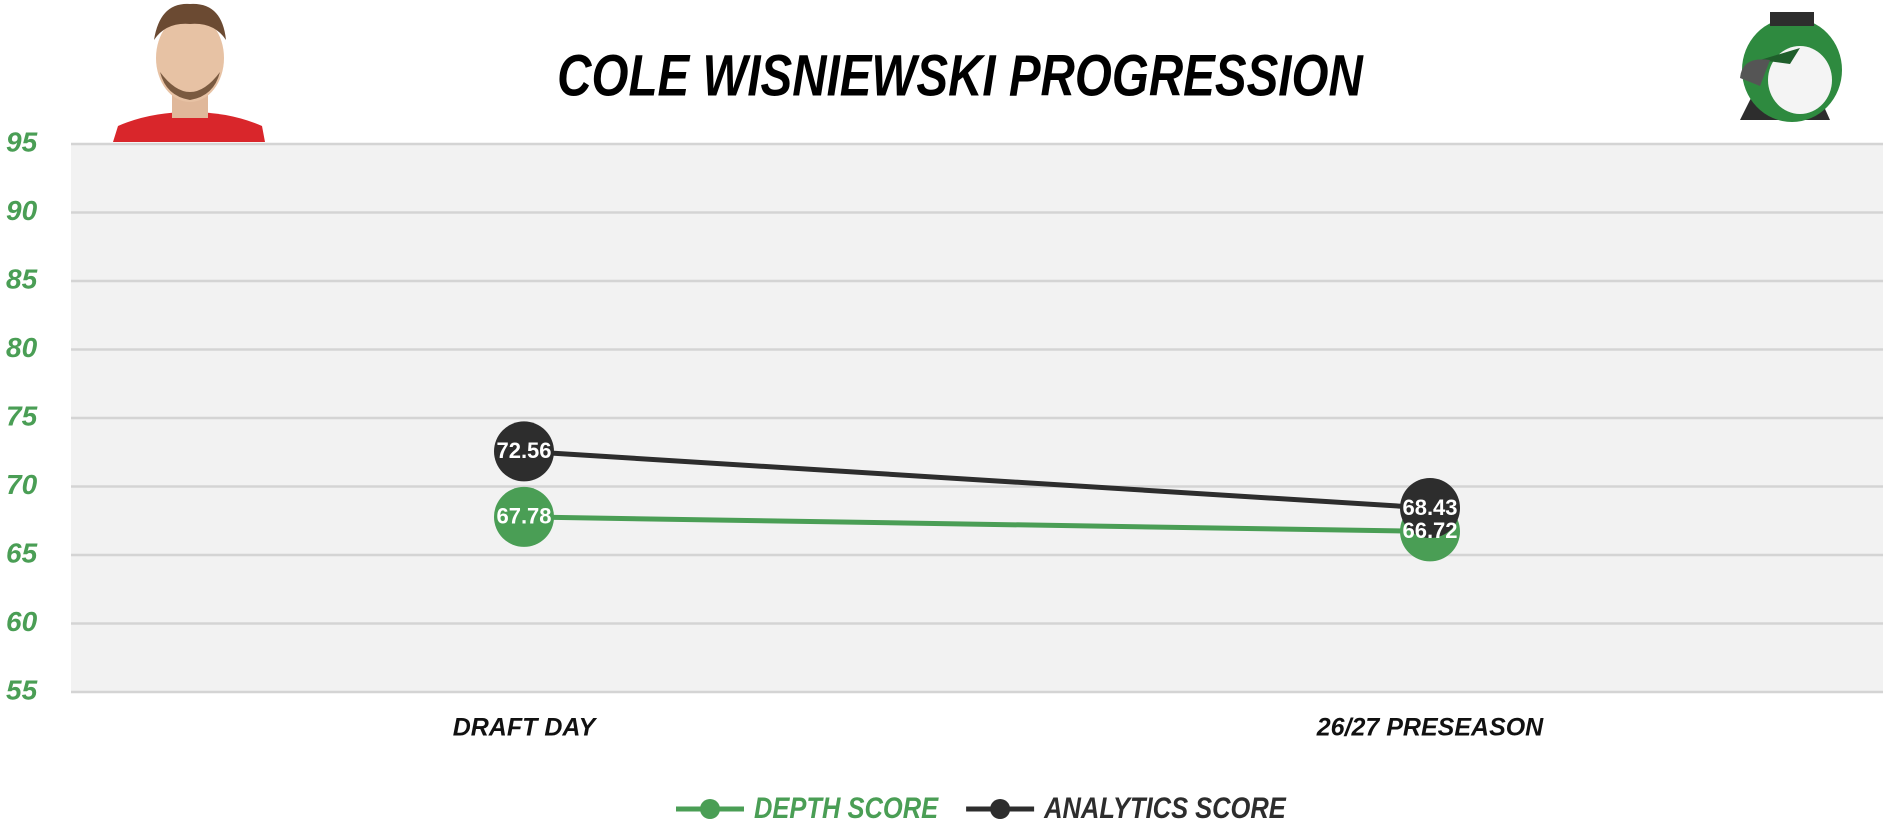 This screenshot has width=1888, height=834. Describe the element at coordinates (1430, 728) in the screenshot. I see `x-tick-label: 26/27 PRESEASON` at that location.